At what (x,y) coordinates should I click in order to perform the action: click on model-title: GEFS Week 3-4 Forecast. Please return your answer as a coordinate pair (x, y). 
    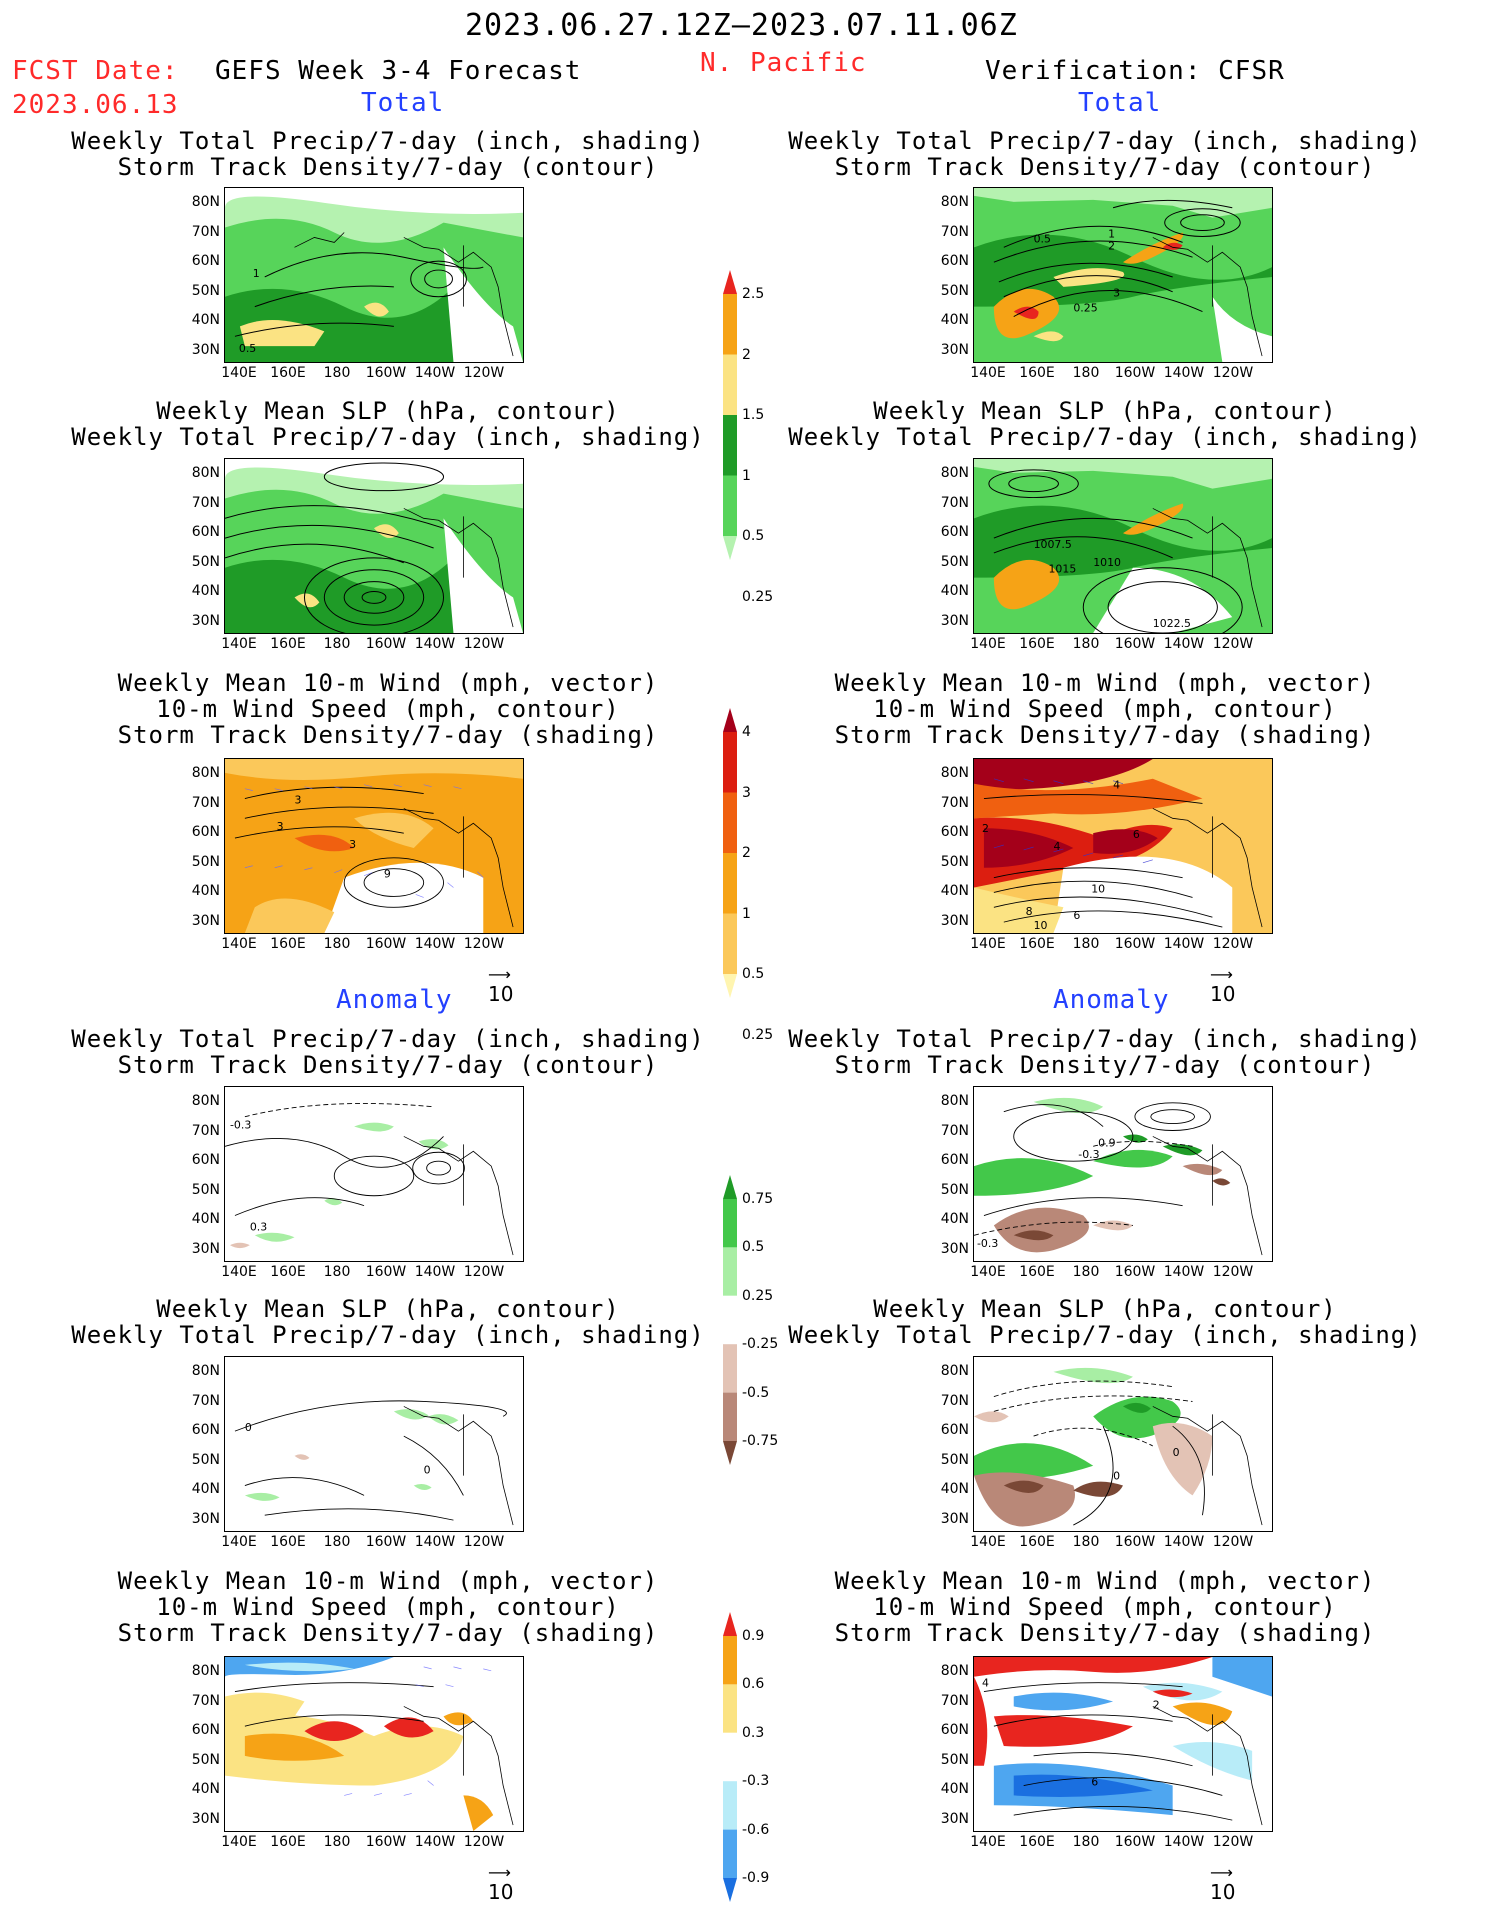
    Looking at the image, I should click on (398, 71).